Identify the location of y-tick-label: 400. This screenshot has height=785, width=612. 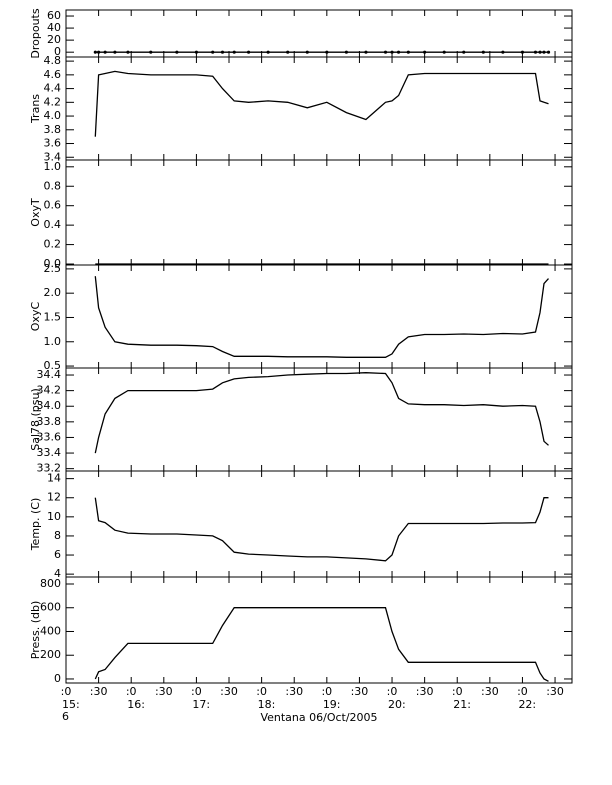
(50, 630).